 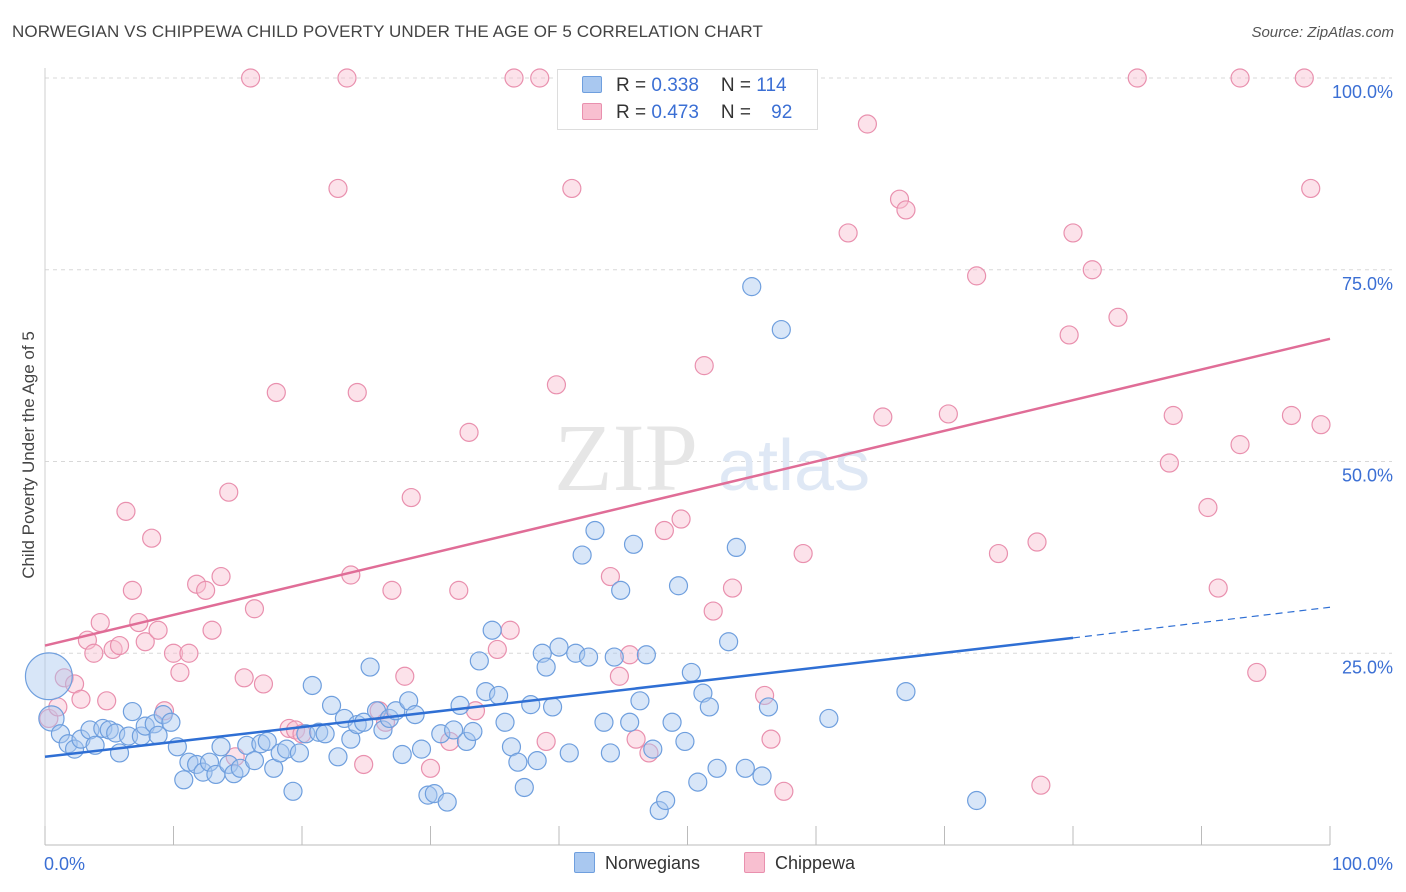 I want to click on watermark-zip: ZIP, so click(x=626, y=457).